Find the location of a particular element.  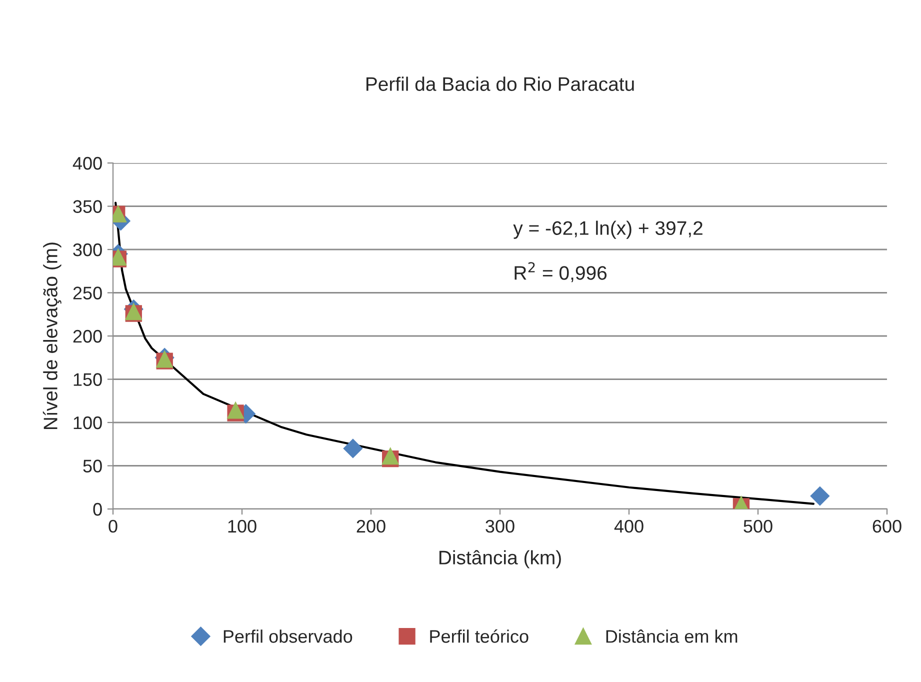

x-tick-label: 500 is located at coordinates (758, 526).